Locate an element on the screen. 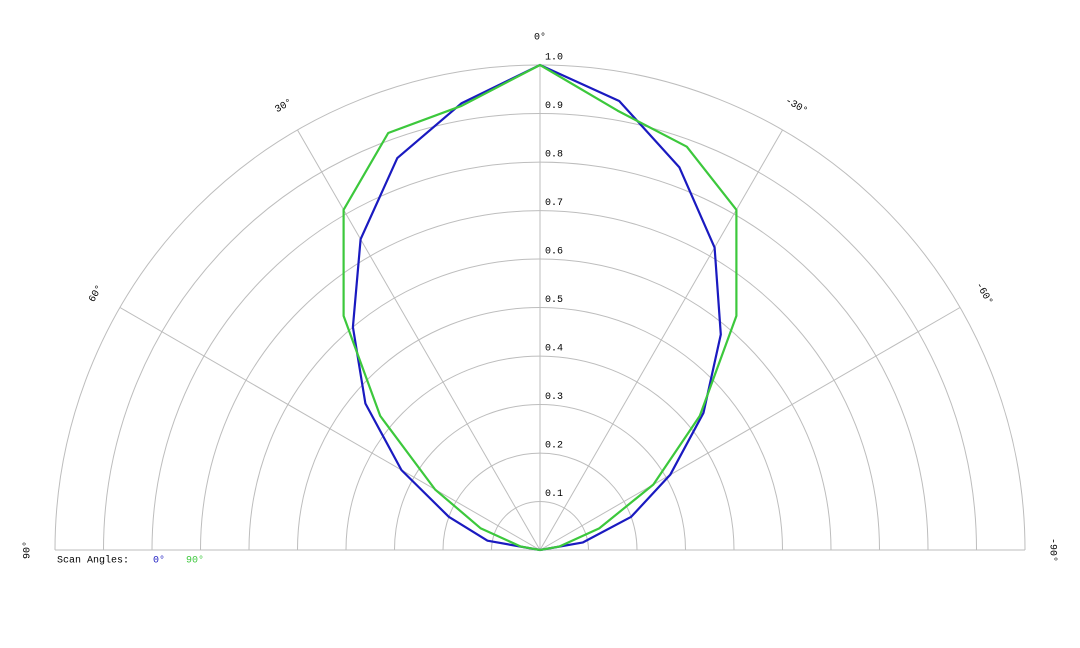  angle-tick-label: -30° is located at coordinates (796, 106).